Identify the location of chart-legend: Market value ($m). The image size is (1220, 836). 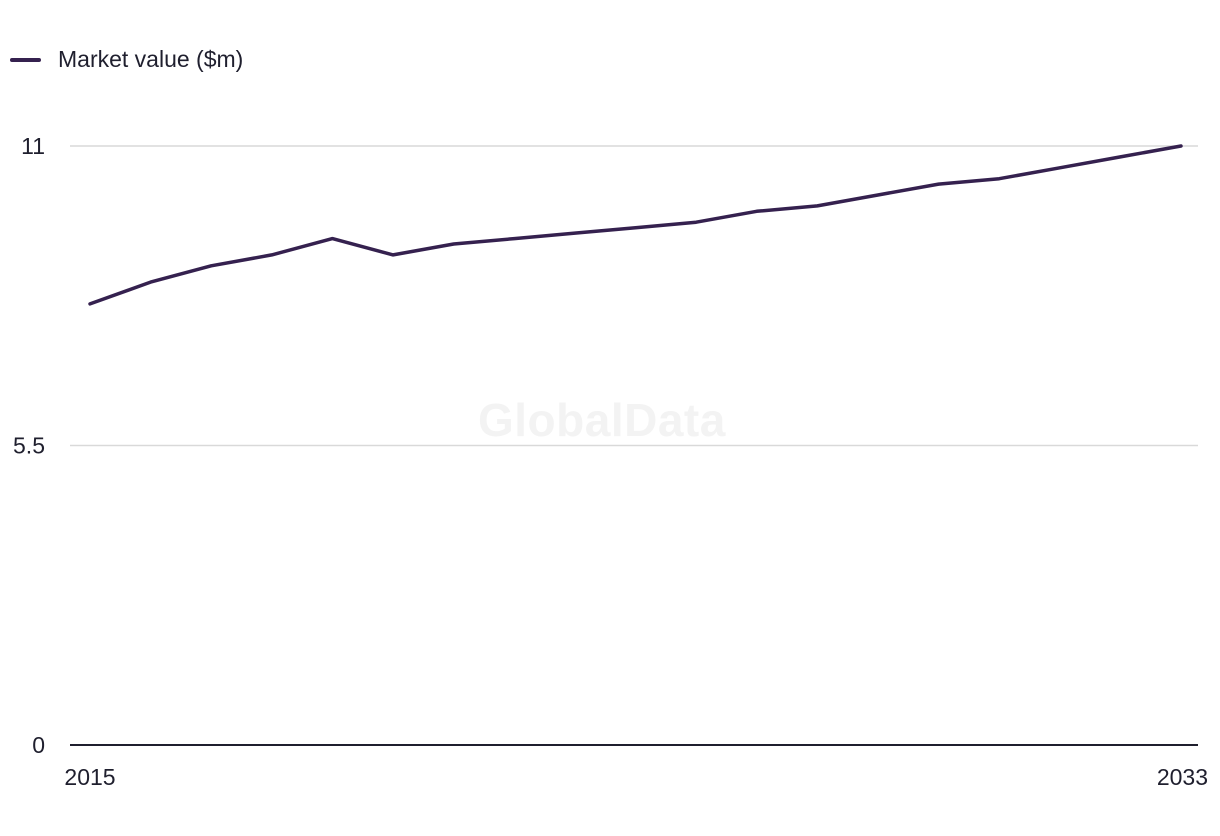
(126, 59).